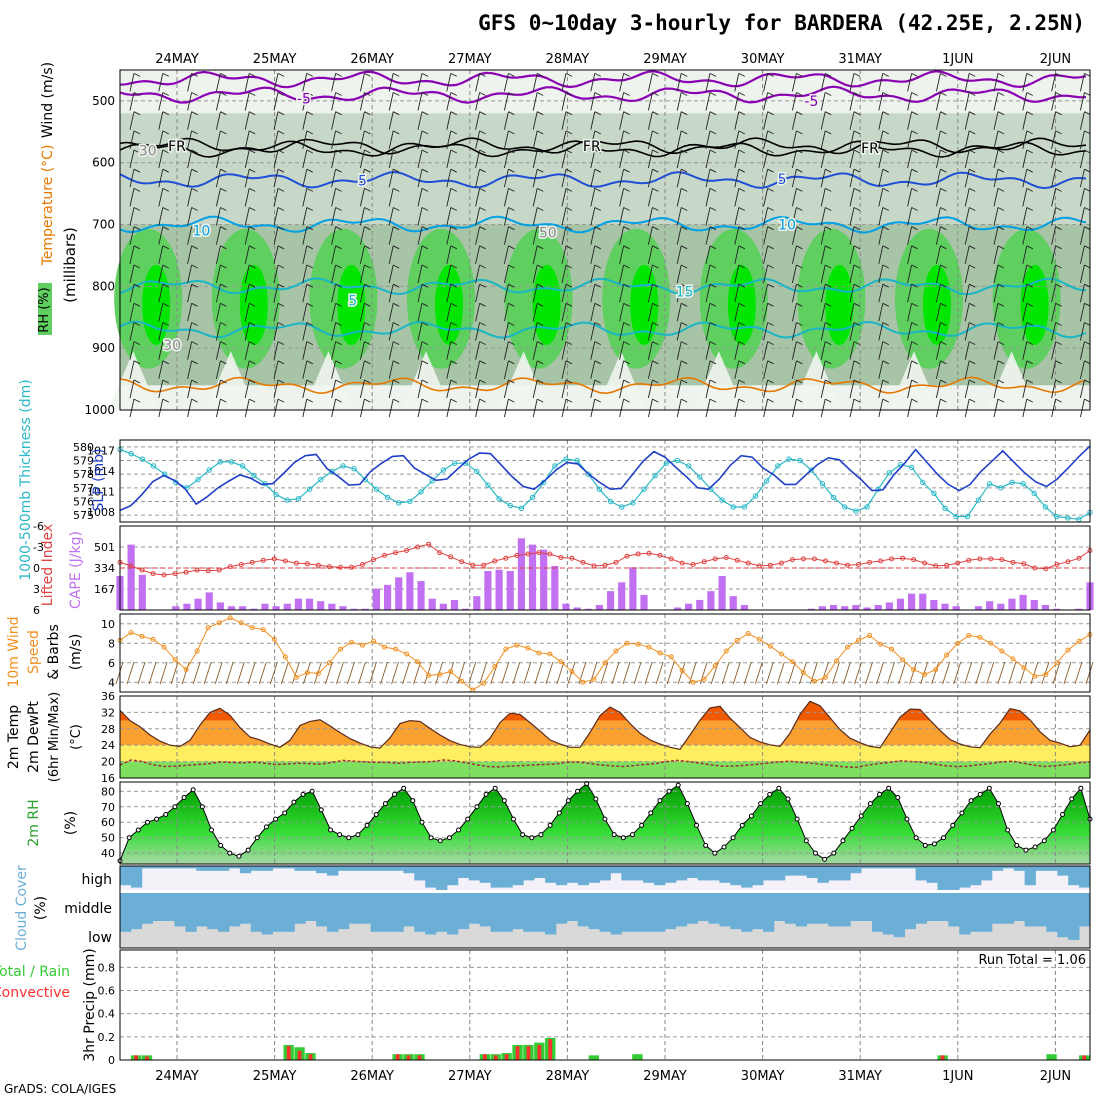 The width and height of the screenshot is (1100, 1100). What do you see at coordinates (100, 938) in the screenshot?
I see `cloud-level-label: low` at bounding box center [100, 938].